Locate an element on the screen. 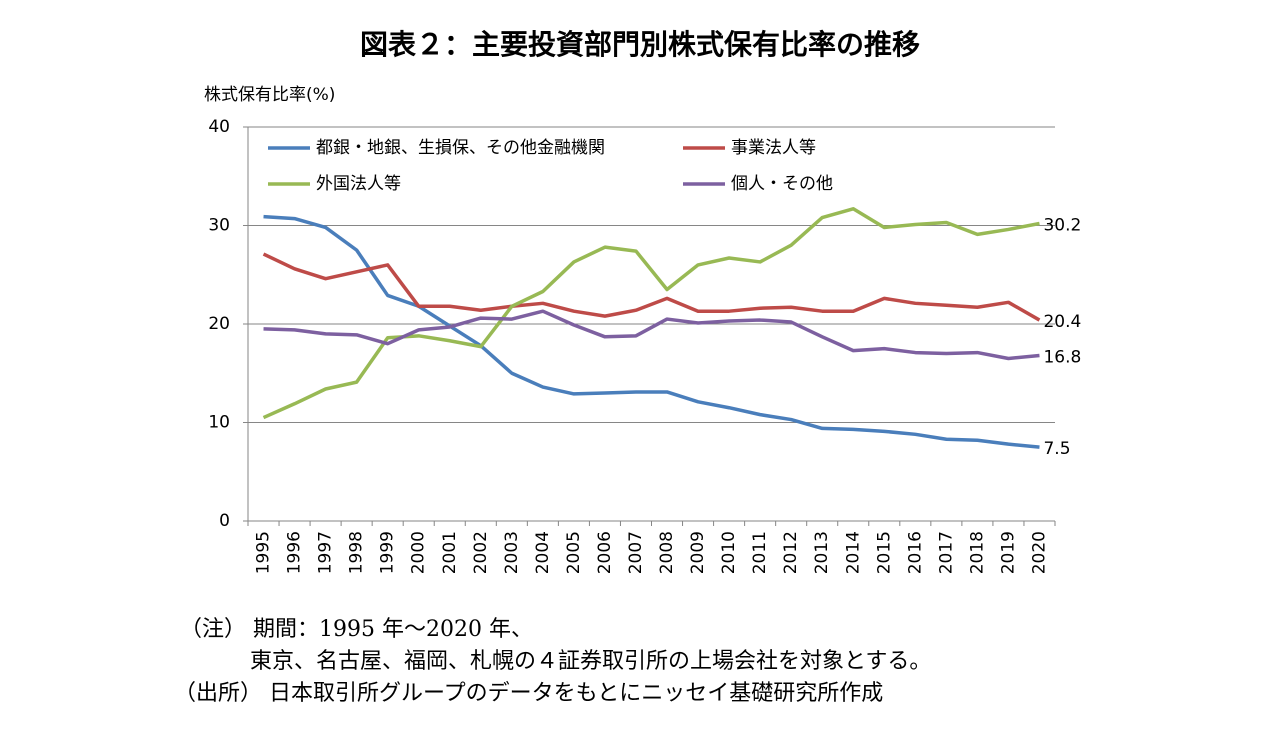 This screenshot has width=1287, height=740. y-axis-label: 株式保有比率(%) is located at coordinates (269, 95).